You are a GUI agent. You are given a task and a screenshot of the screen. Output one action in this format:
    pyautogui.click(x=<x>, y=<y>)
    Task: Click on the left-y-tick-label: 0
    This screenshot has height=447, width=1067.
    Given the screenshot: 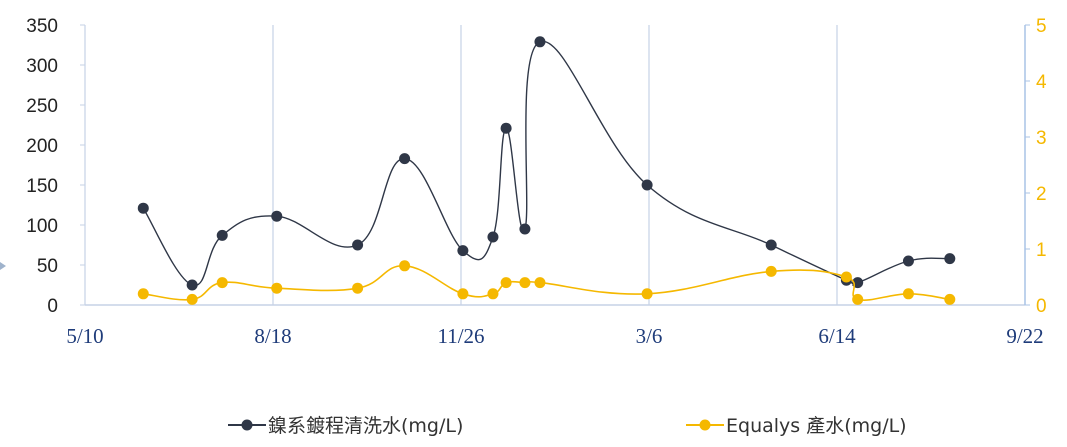 What is the action you would take?
    pyautogui.click(x=52, y=306)
    